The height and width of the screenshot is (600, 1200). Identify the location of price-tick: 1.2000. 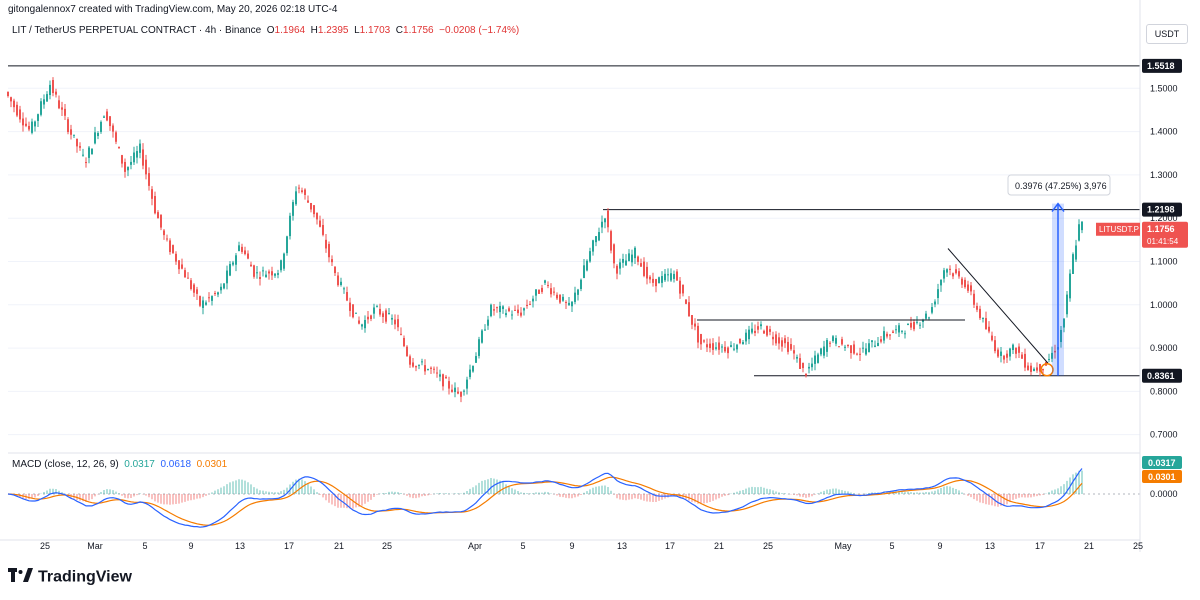
(1164, 218).